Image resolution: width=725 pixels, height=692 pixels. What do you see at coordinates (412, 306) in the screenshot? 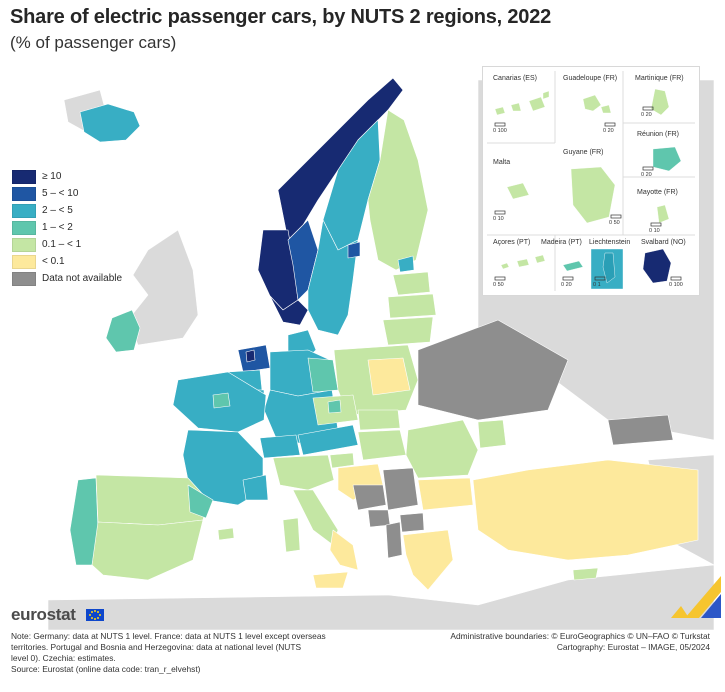
I see `region-latvia` at bounding box center [412, 306].